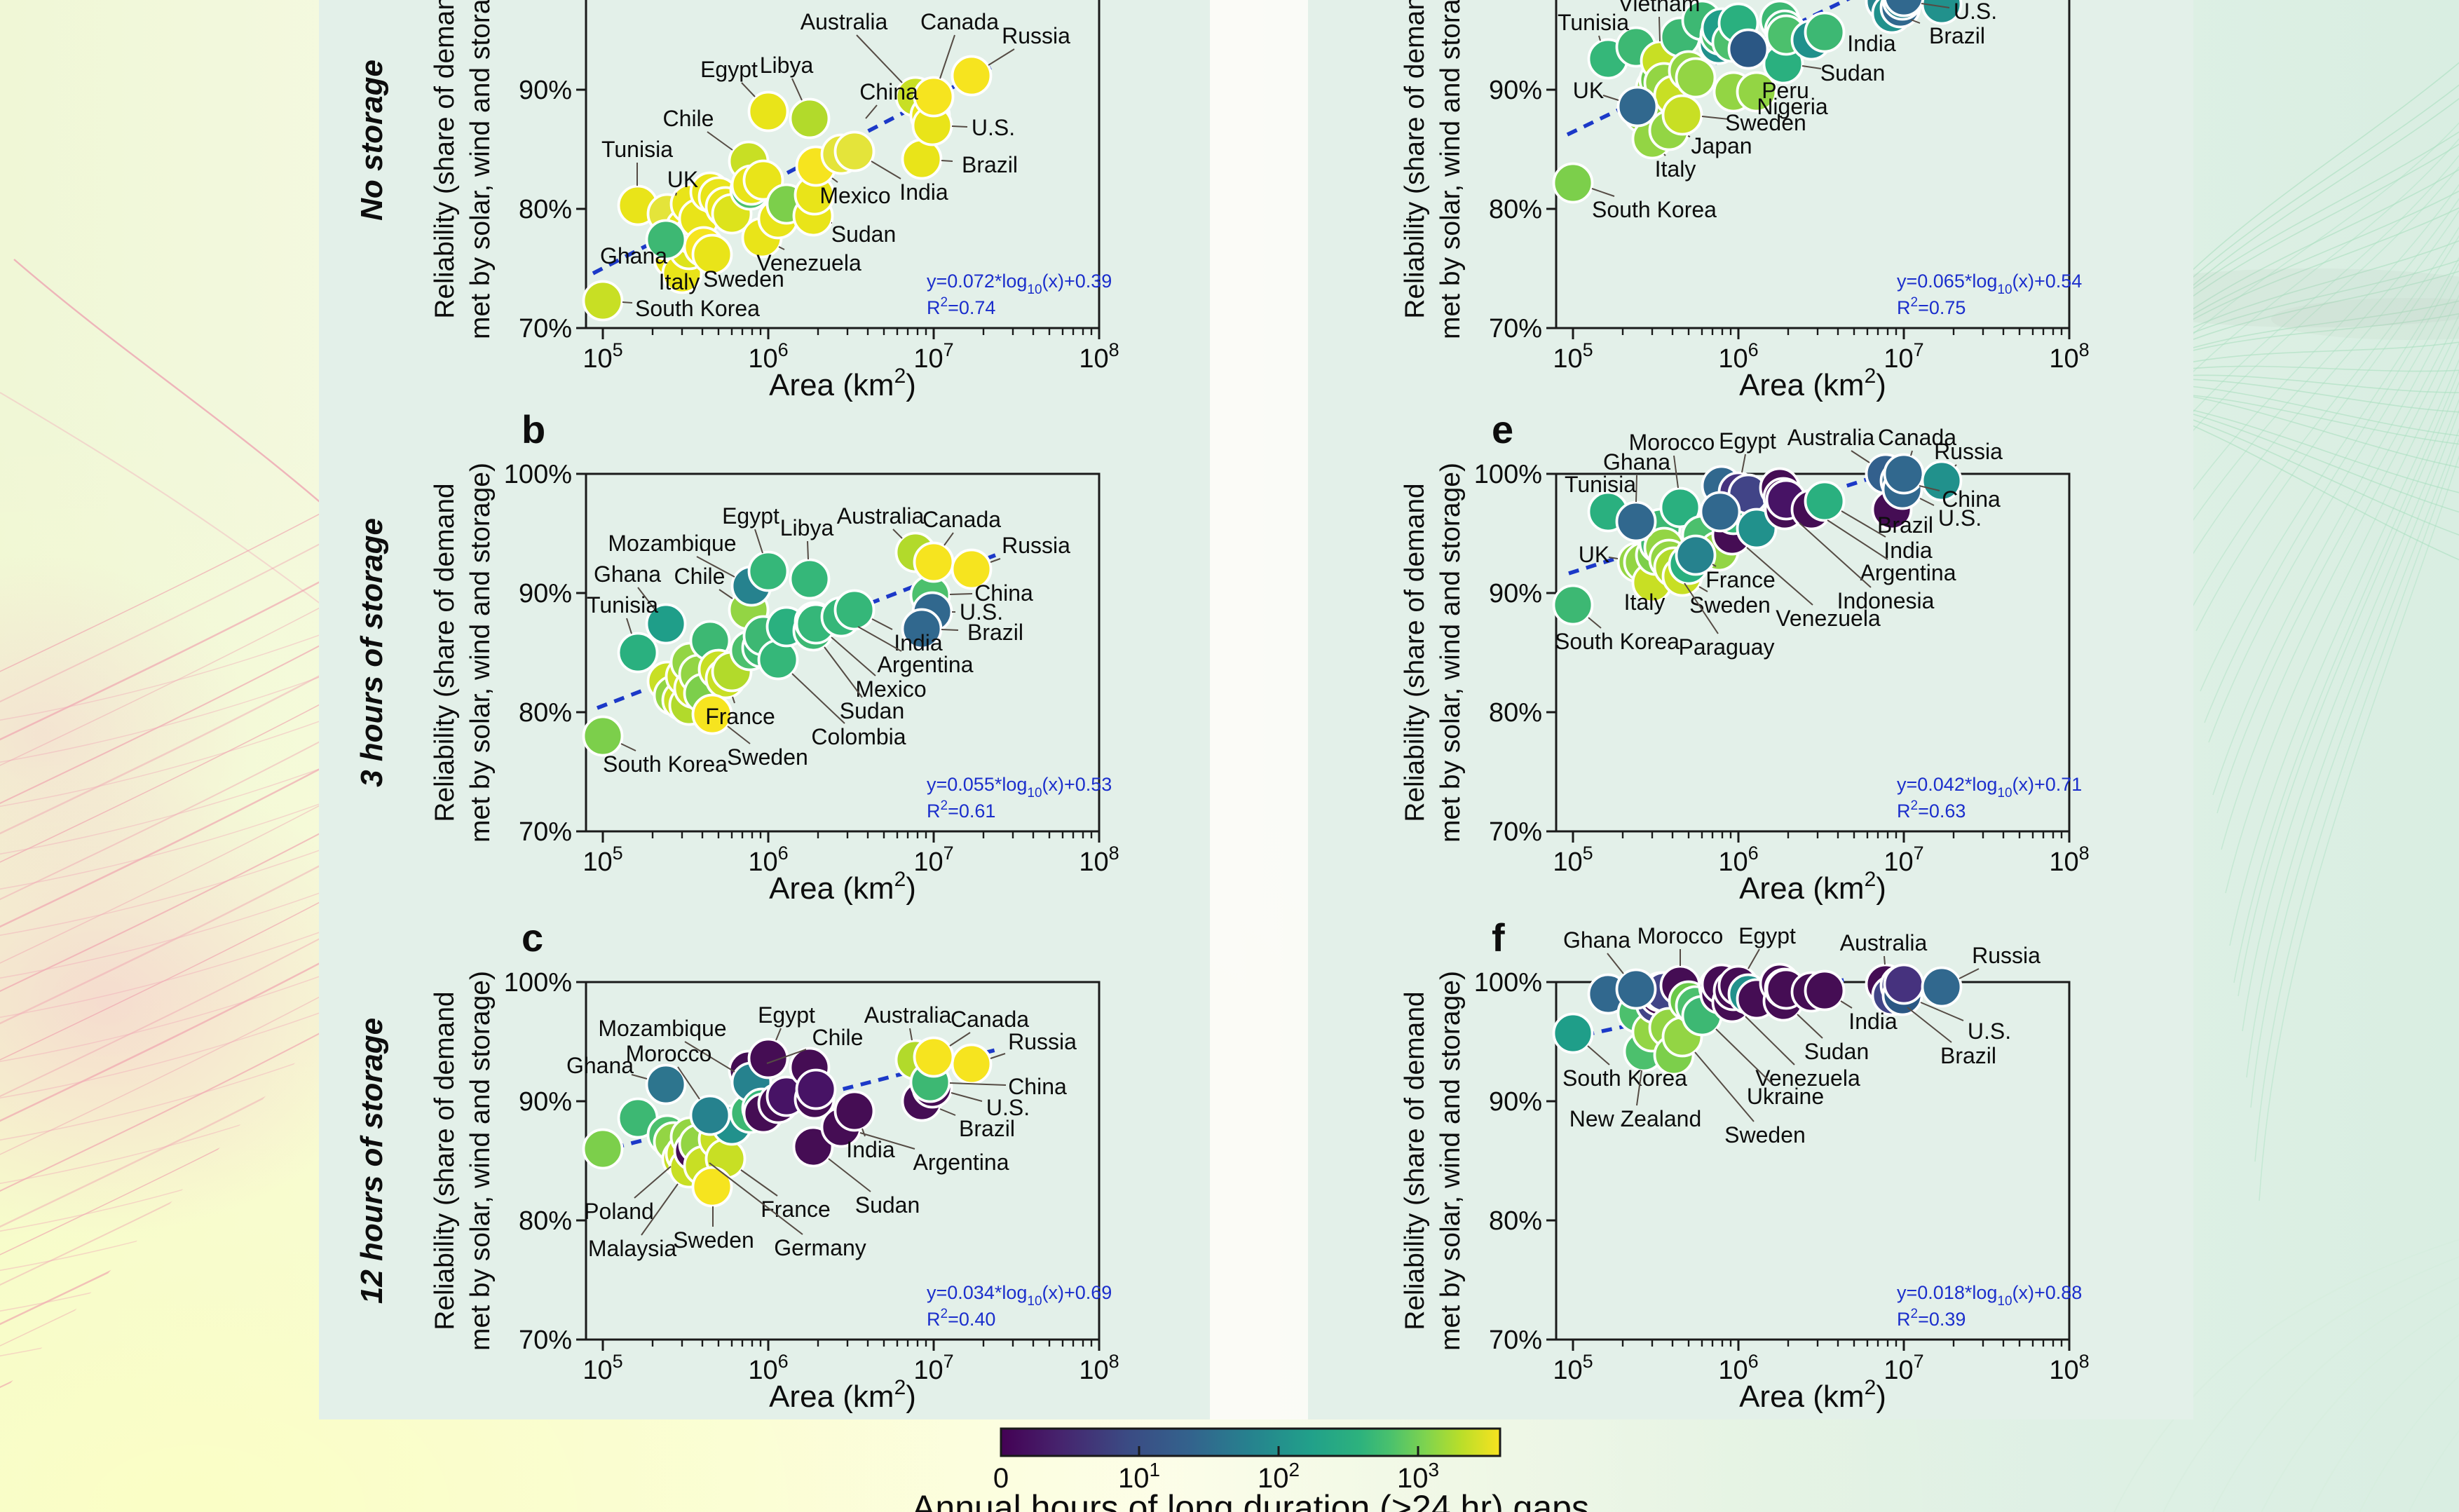 The image size is (2459, 1512). Describe the element at coordinates (1886, 600) in the screenshot. I see `svg-text: Indonesia` at that location.